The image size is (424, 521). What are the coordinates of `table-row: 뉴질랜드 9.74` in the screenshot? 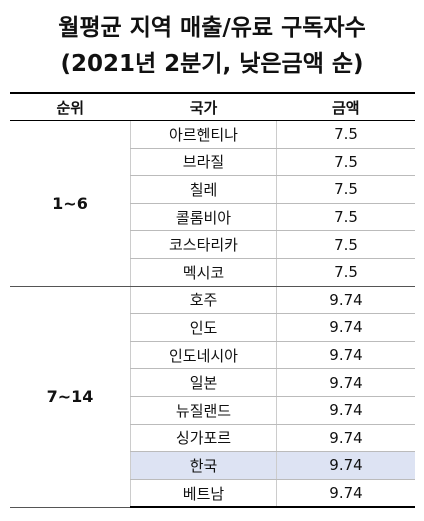 It's located at (212, 410).